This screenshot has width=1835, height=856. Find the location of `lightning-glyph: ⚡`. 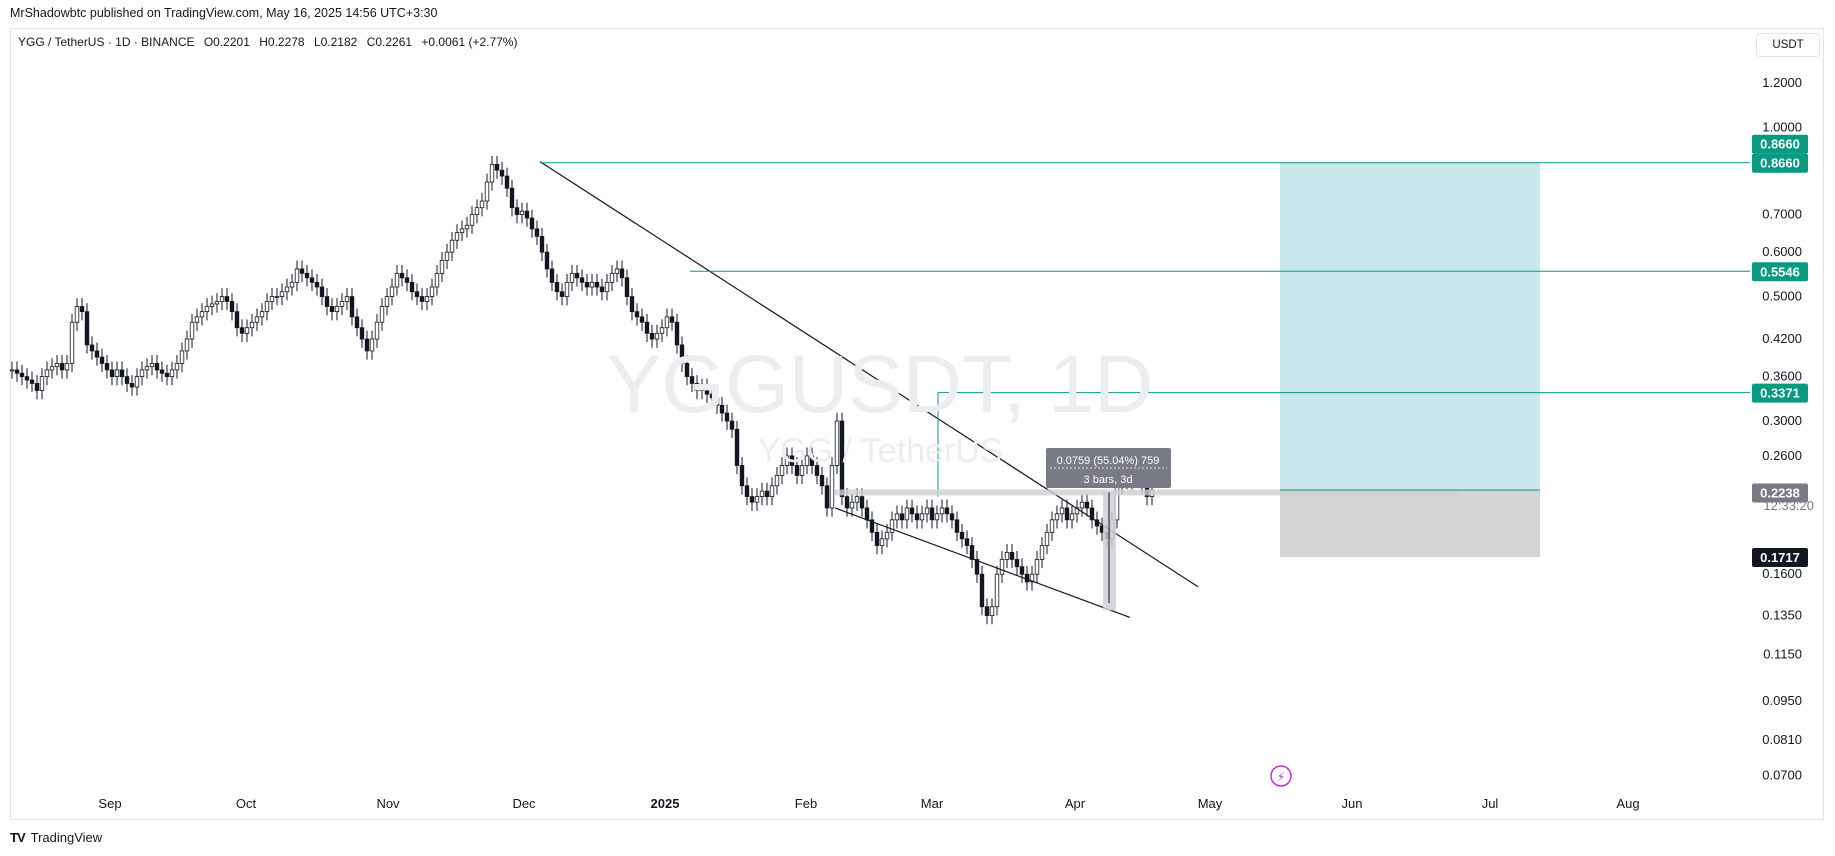

lightning-glyph: ⚡ is located at coordinates (1281, 777).